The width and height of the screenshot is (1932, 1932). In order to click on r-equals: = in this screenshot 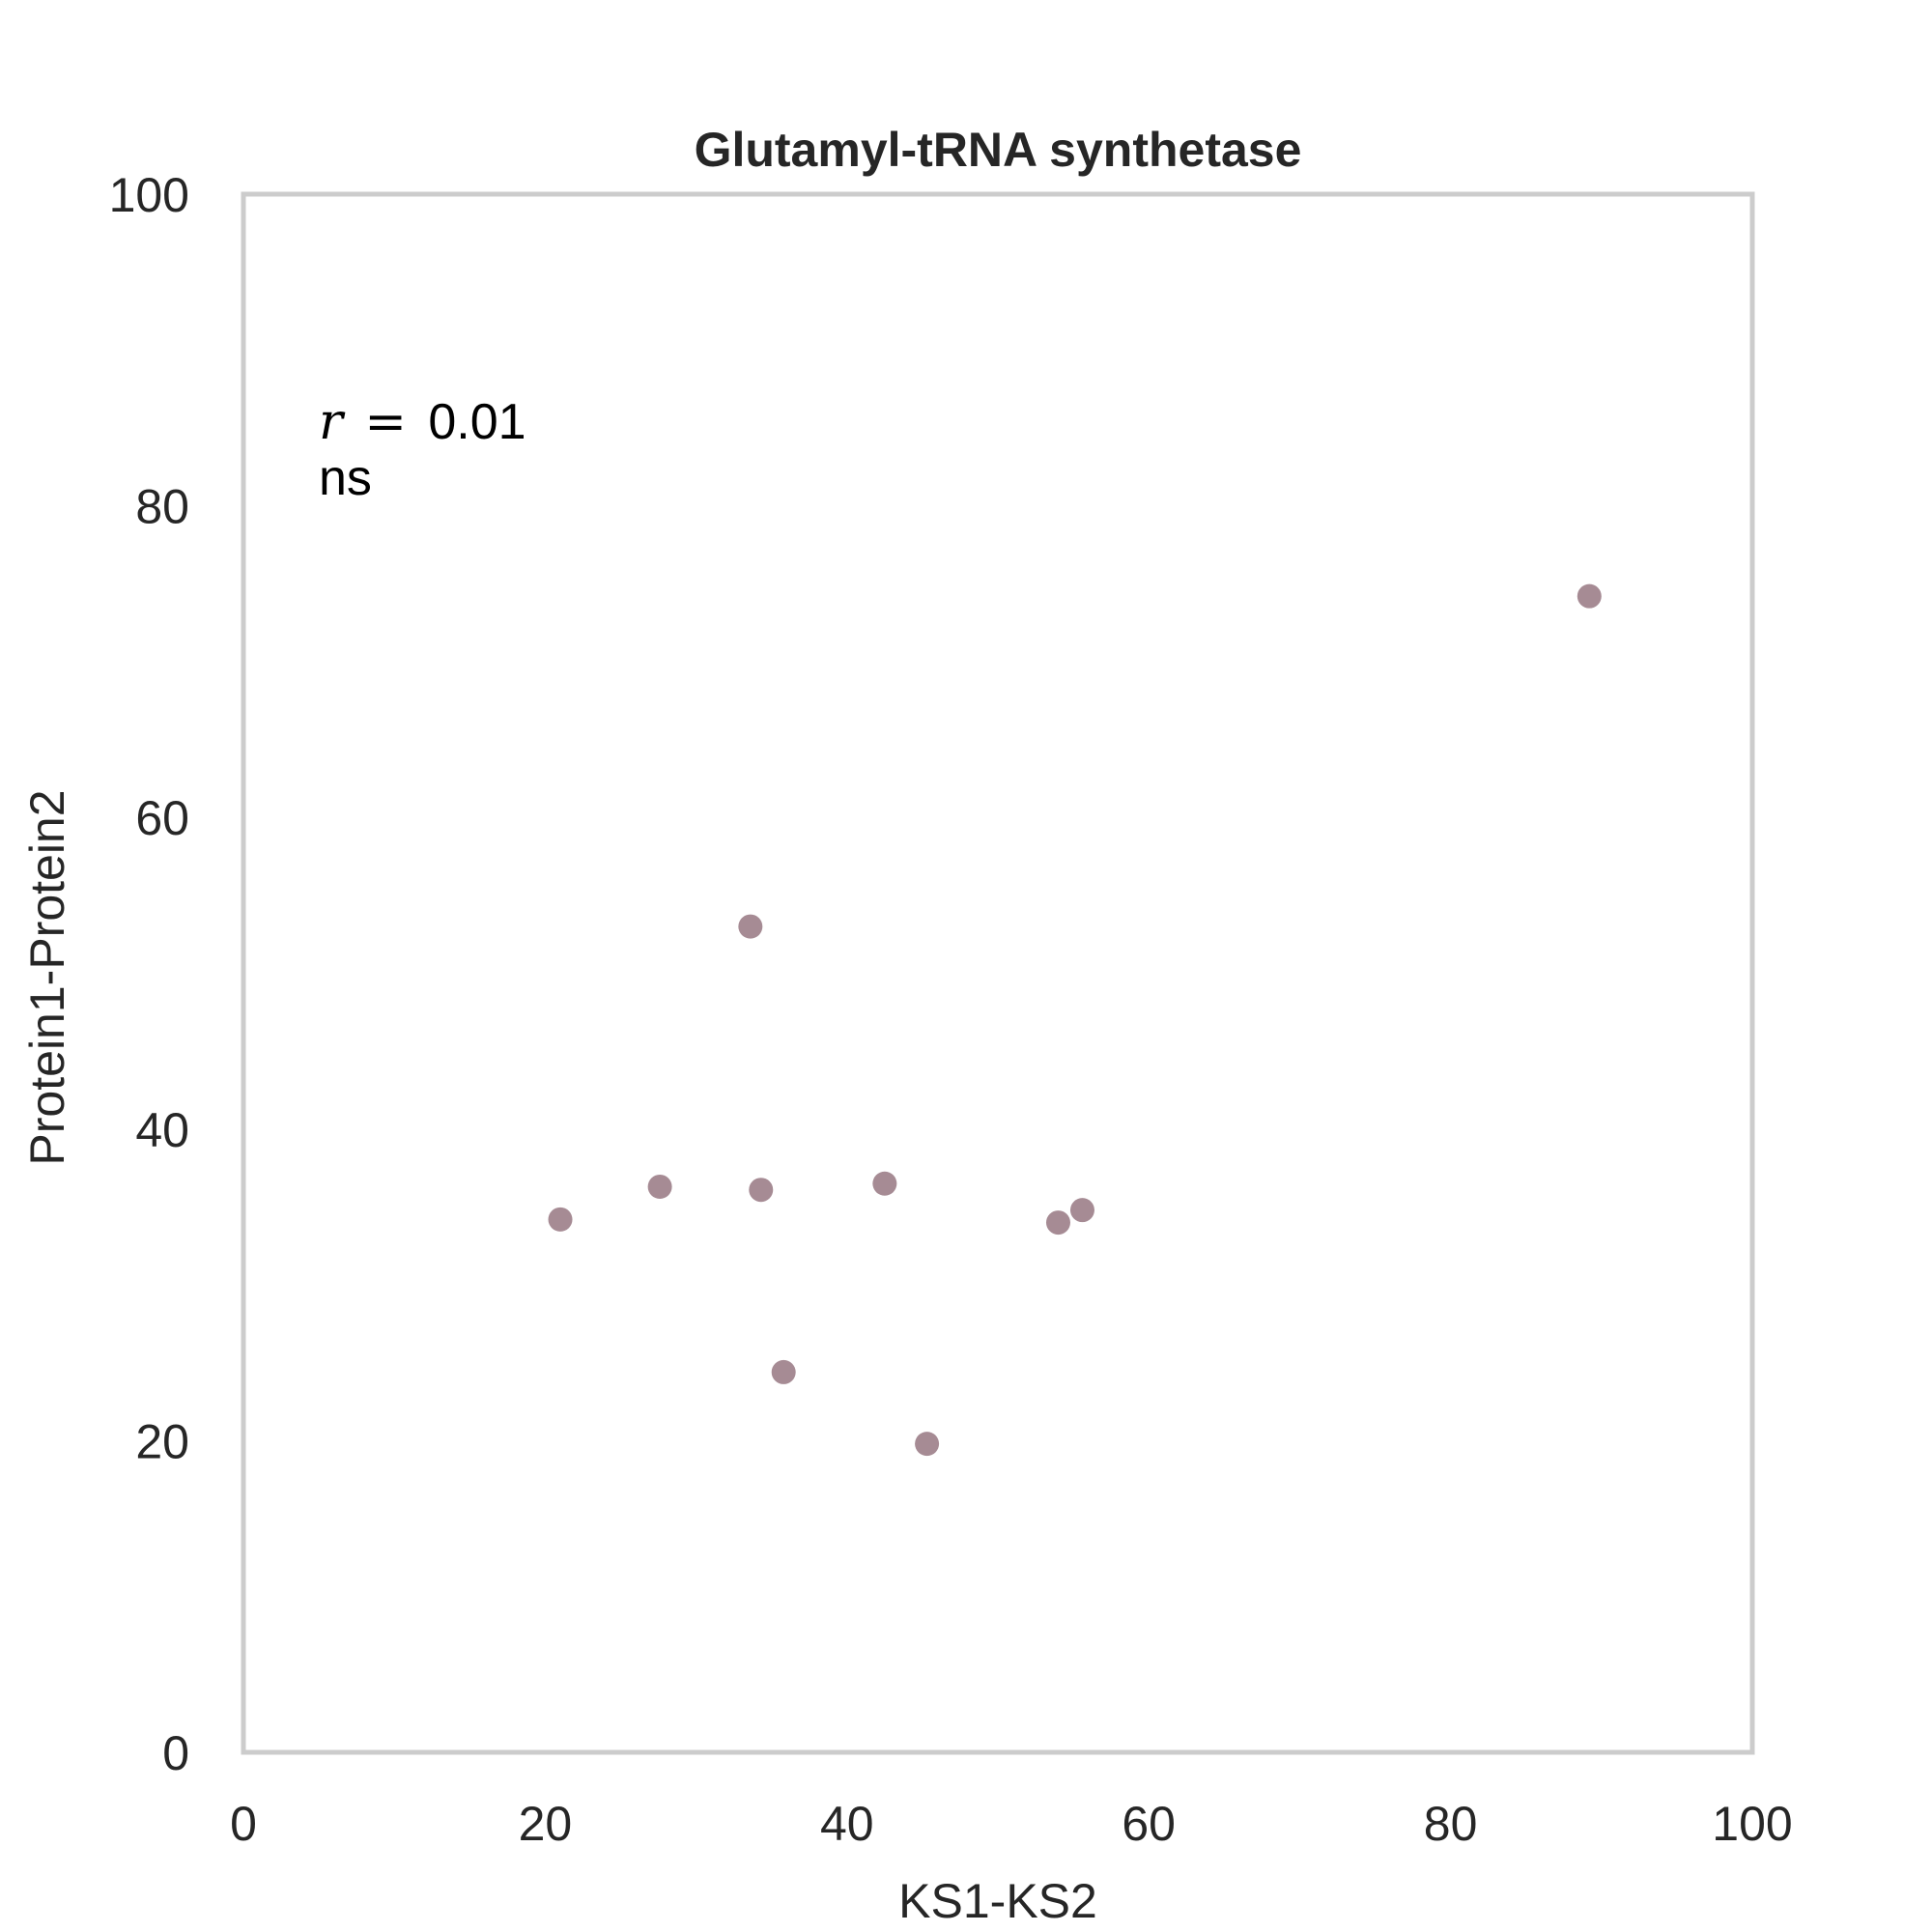, I will do `click(385, 422)`.